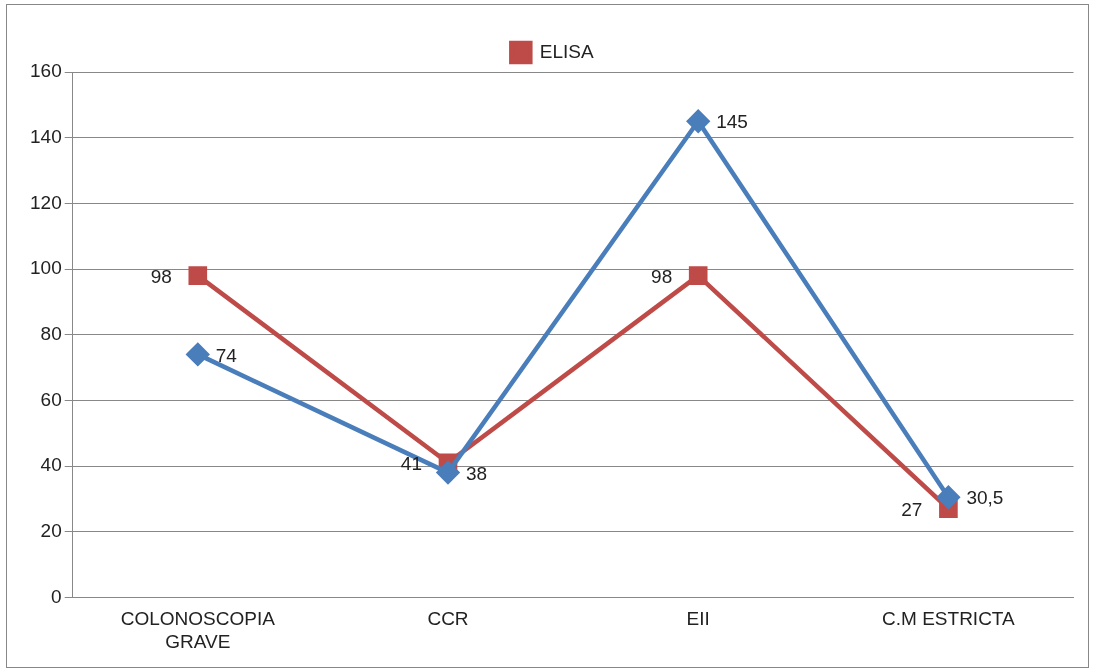  What do you see at coordinates (698, 619) in the screenshot?
I see `x-tick-label: EII` at bounding box center [698, 619].